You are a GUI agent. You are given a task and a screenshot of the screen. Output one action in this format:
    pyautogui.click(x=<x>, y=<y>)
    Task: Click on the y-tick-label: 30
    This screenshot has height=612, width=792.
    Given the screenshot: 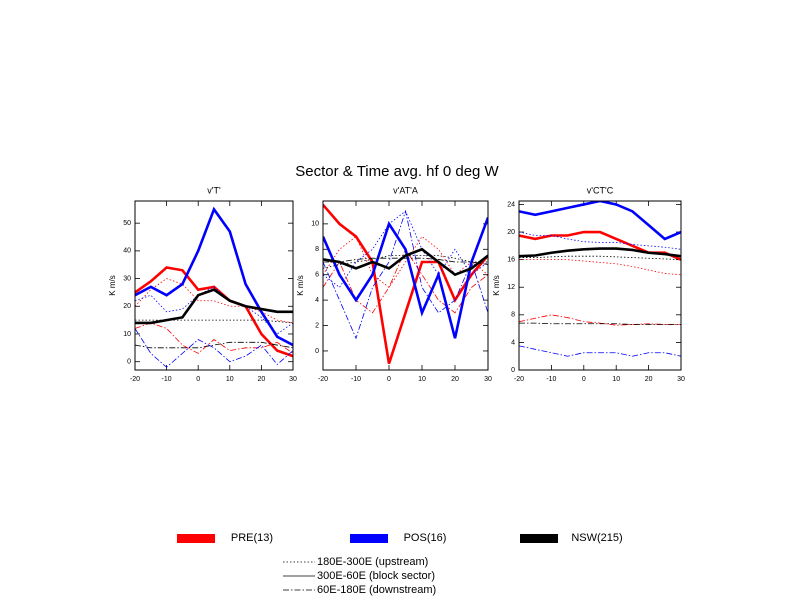 What is the action you would take?
    pyautogui.click(x=127, y=278)
    